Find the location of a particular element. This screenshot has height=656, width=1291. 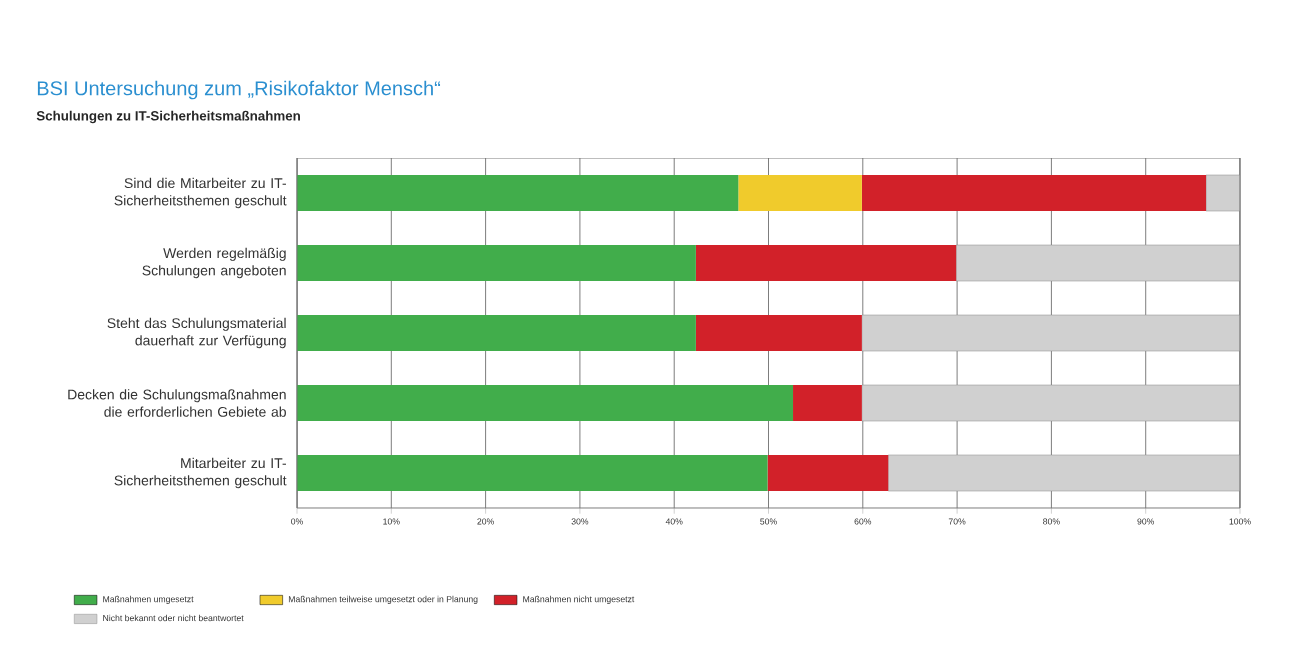

x-tick-label: 50% is located at coordinates (768, 521).